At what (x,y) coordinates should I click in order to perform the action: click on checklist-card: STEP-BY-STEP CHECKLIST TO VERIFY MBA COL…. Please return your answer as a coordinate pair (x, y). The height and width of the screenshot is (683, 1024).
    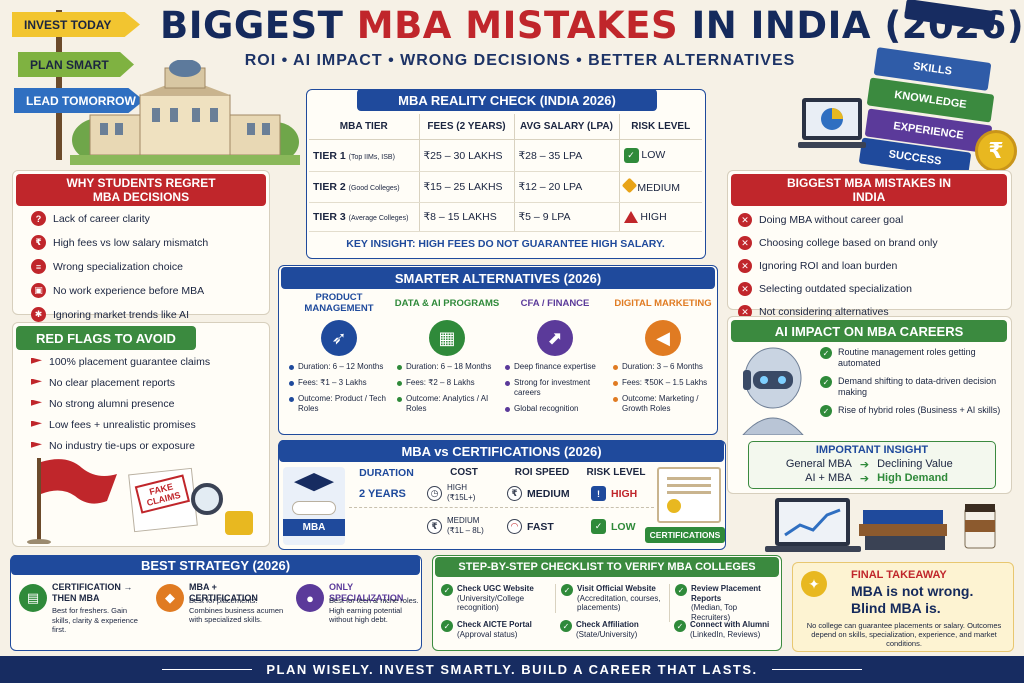
    Looking at the image, I should click on (607, 603).